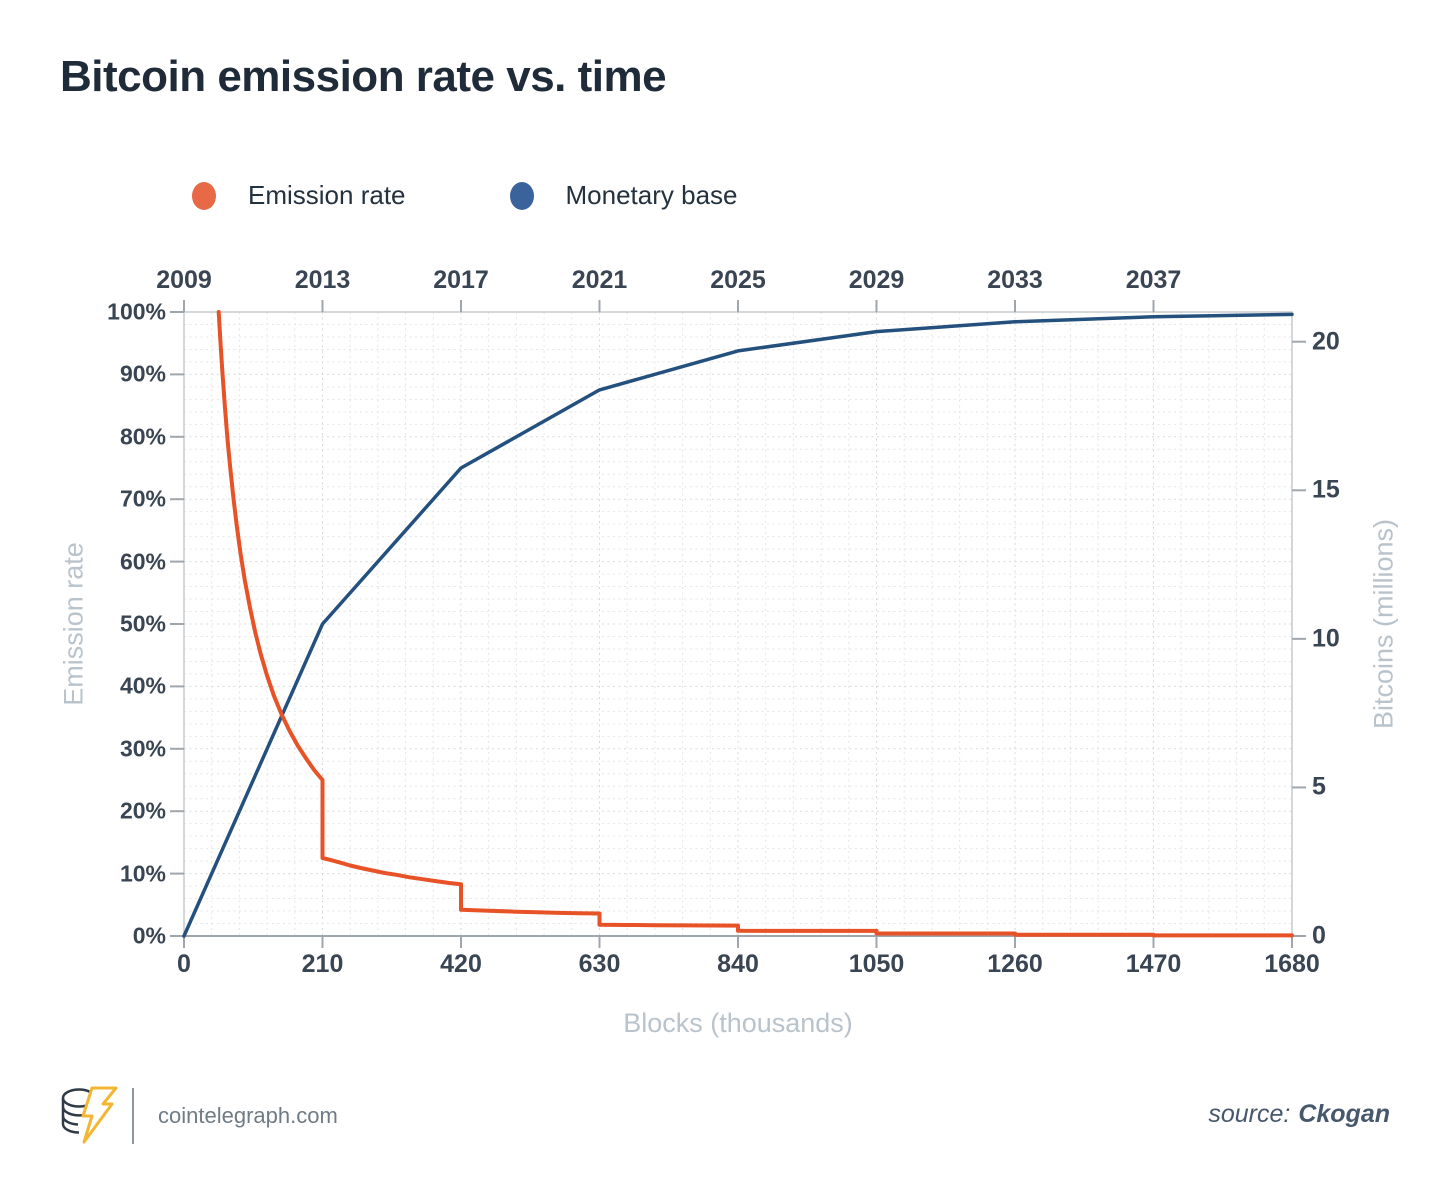 The height and width of the screenshot is (1197, 1450). What do you see at coordinates (1326, 489) in the screenshot?
I see `right-axis-millions-label: 15` at bounding box center [1326, 489].